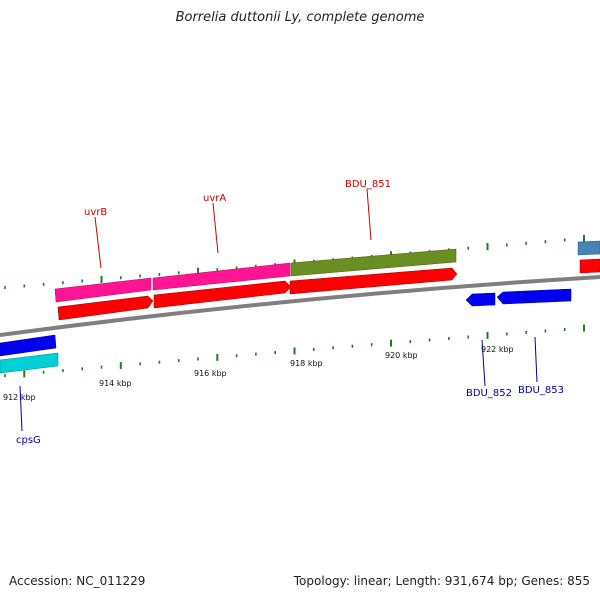 Image resolution: width=600 pixels, height=600 pixels. Describe the element at coordinates (300, 306) in the screenshot. I see `genome-backbone` at that location.